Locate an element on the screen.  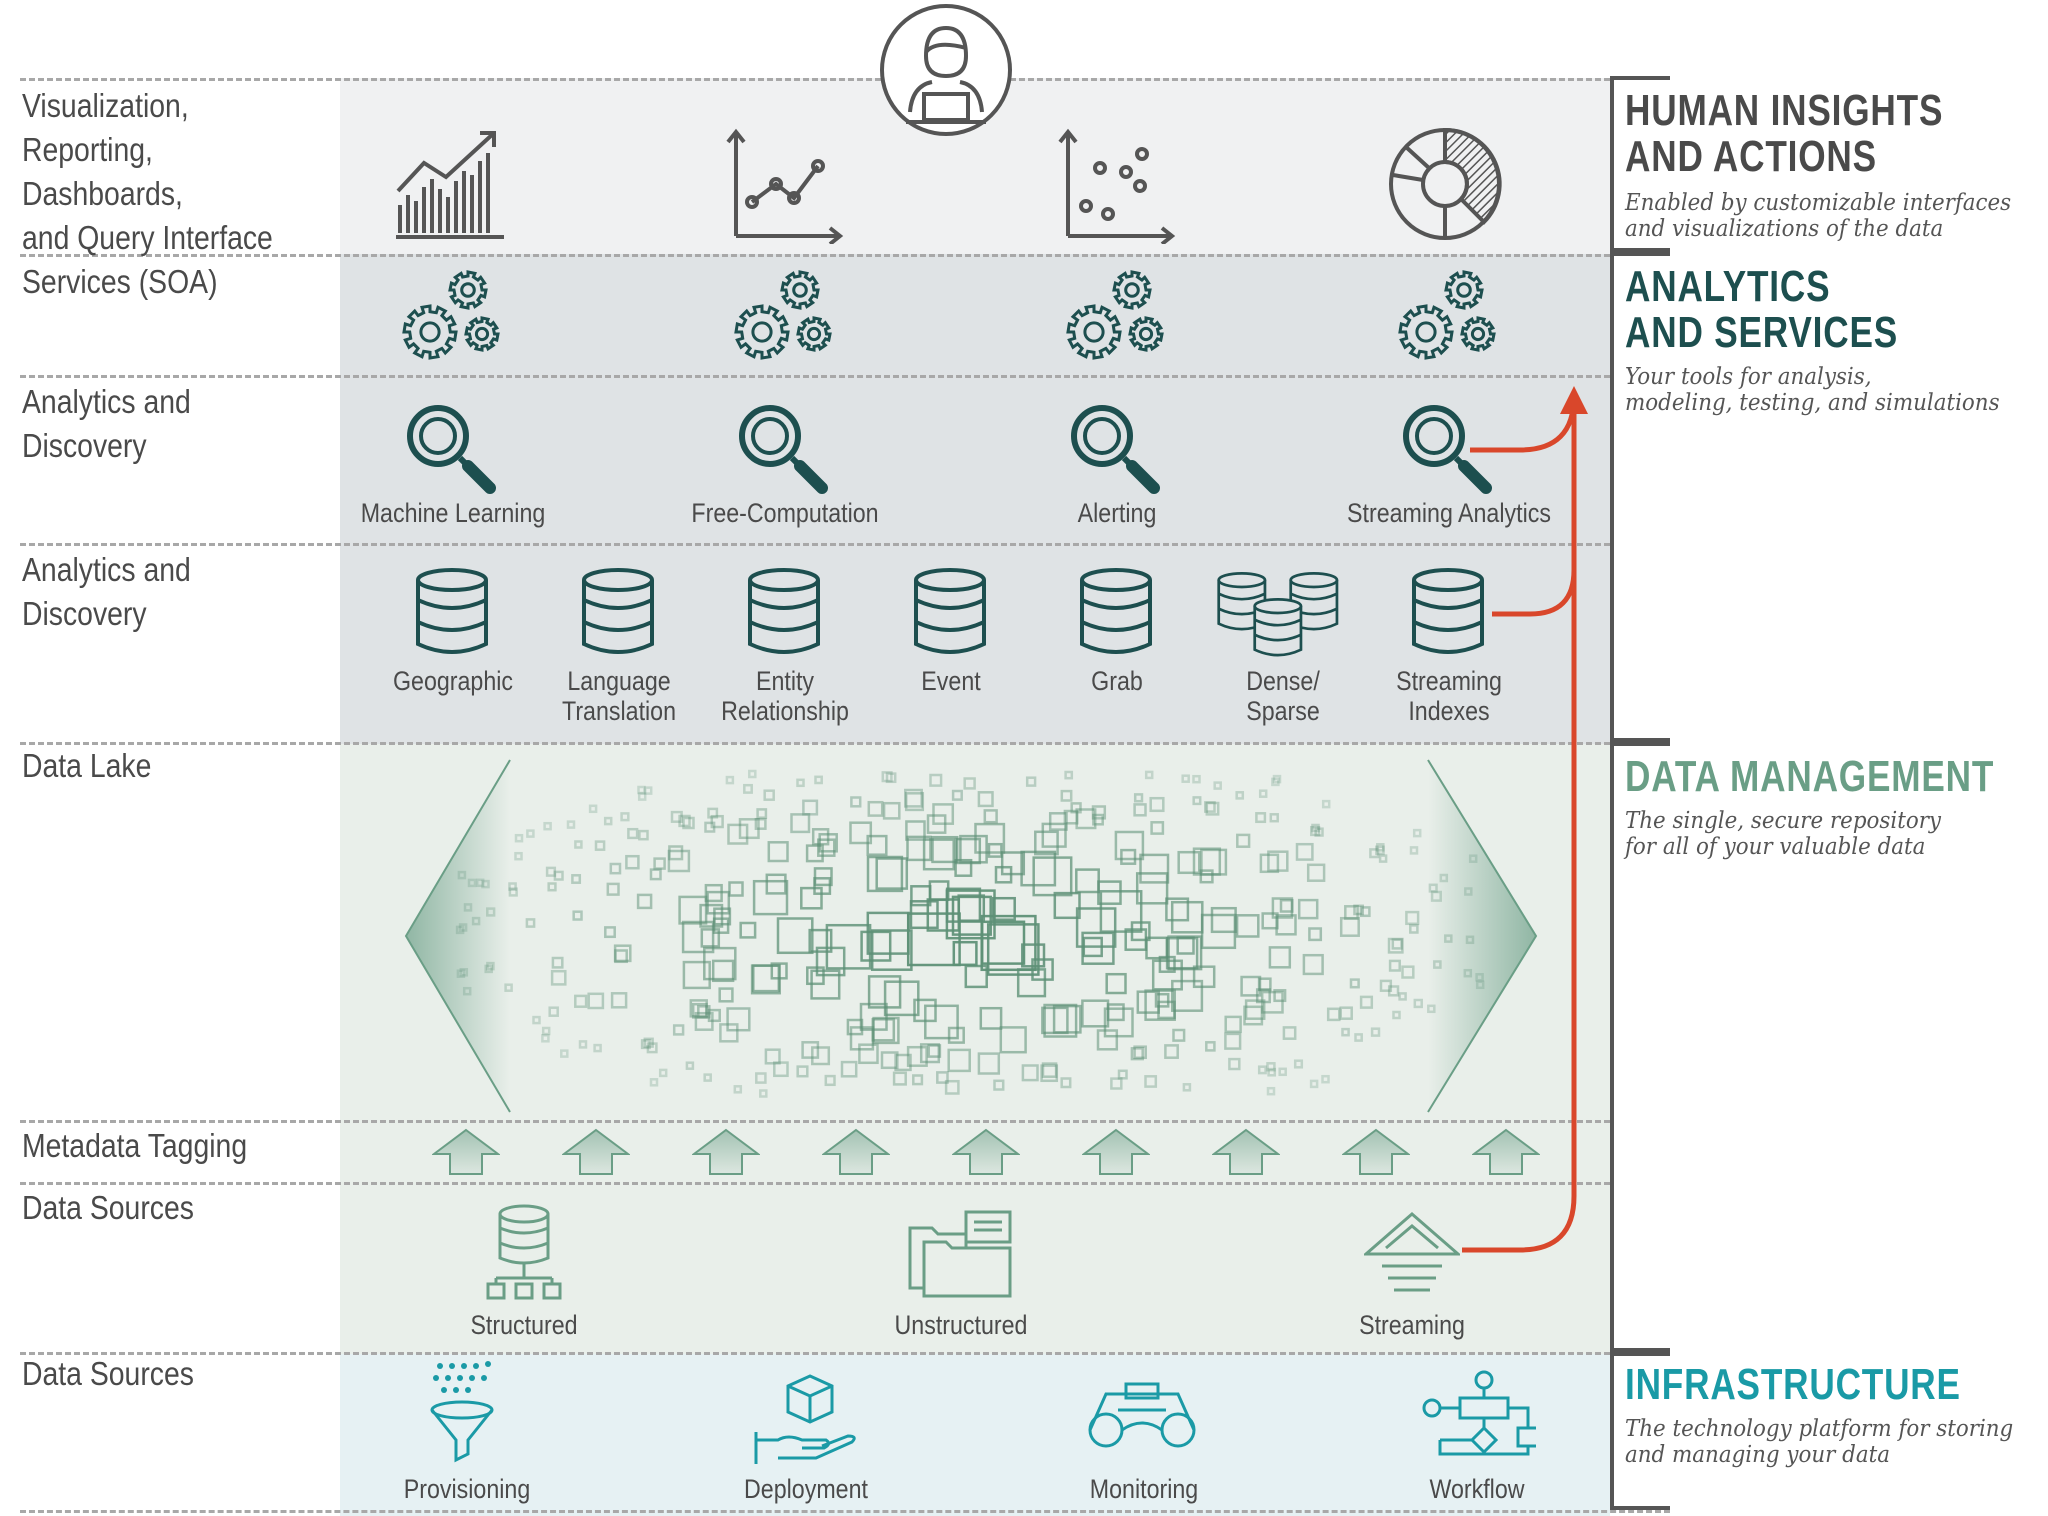
database-icon is located at coordinates (618, 611).